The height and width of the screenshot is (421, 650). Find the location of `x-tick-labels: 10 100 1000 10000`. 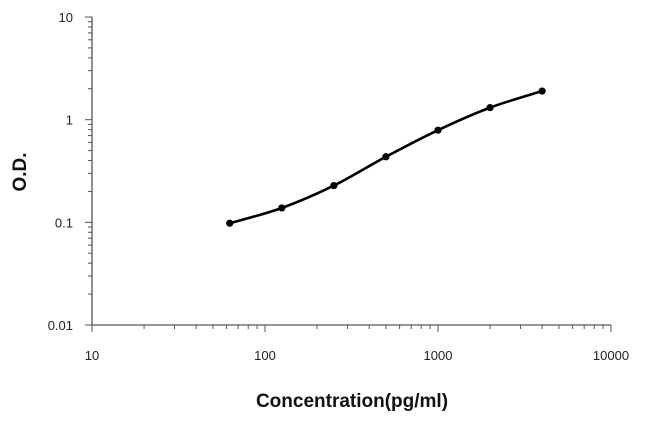

x-tick-labels: 10 100 1000 10000 is located at coordinates (357, 355).